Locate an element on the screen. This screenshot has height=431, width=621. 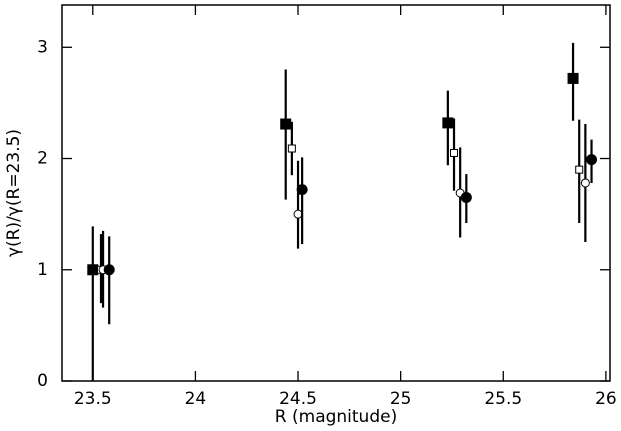
y-tick-label: 2 is located at coordinates (42, 159).